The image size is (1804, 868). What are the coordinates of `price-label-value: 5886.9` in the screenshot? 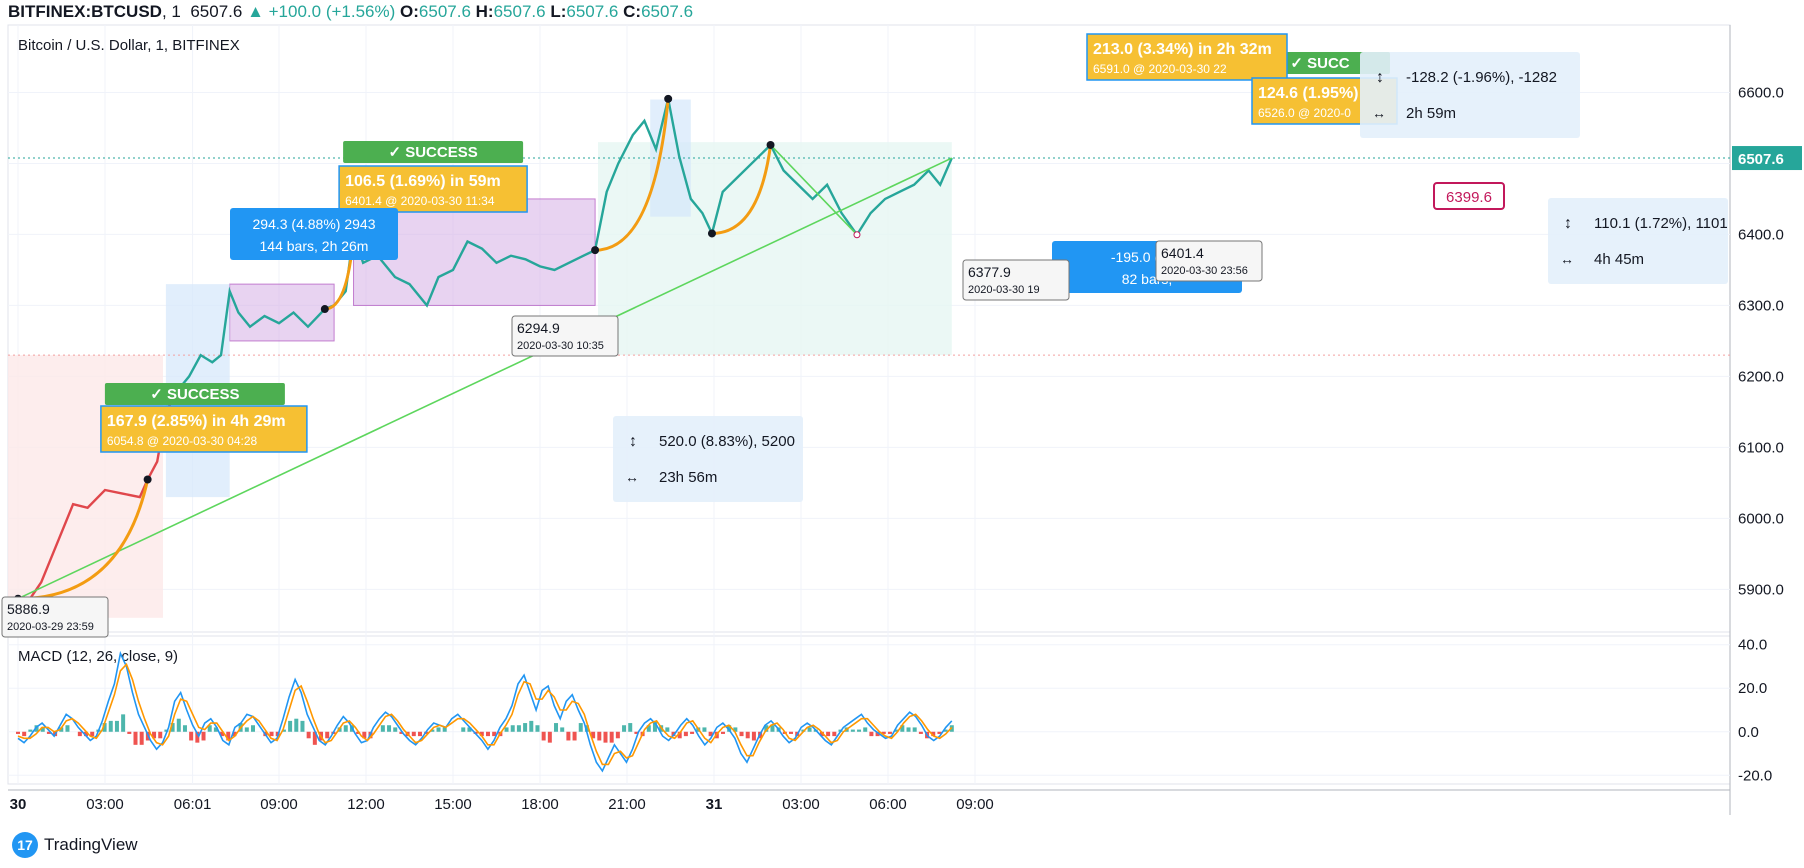 It's located at (28, 609).